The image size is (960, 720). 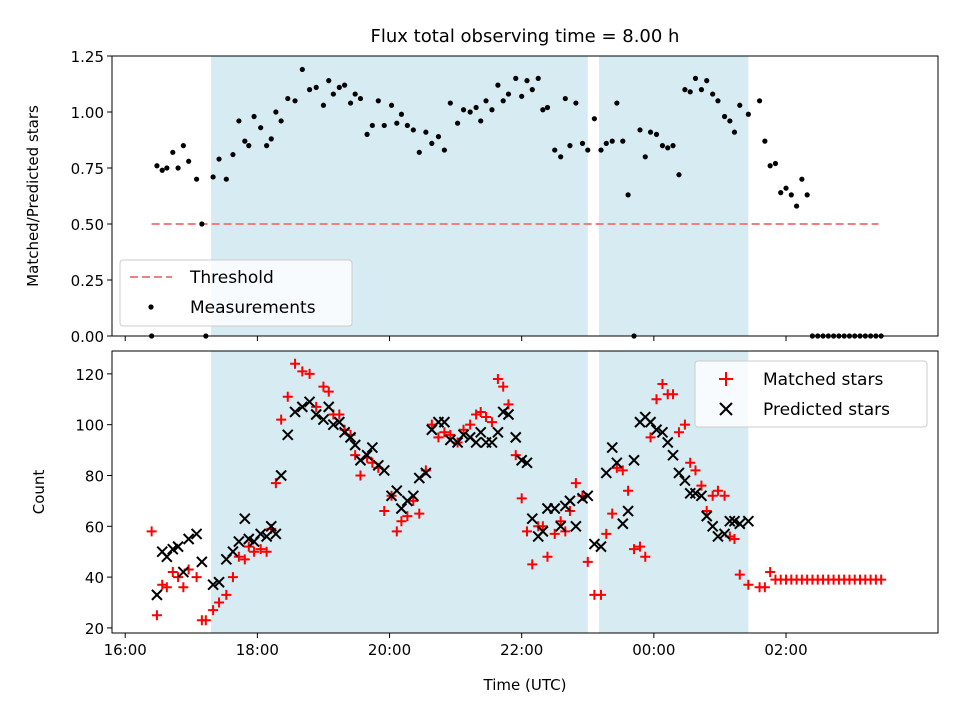 What do you see at coordinates (653, 650) in the screenshot?
I see `x-tick-label: 00:00` at bounding box center [653, 650].